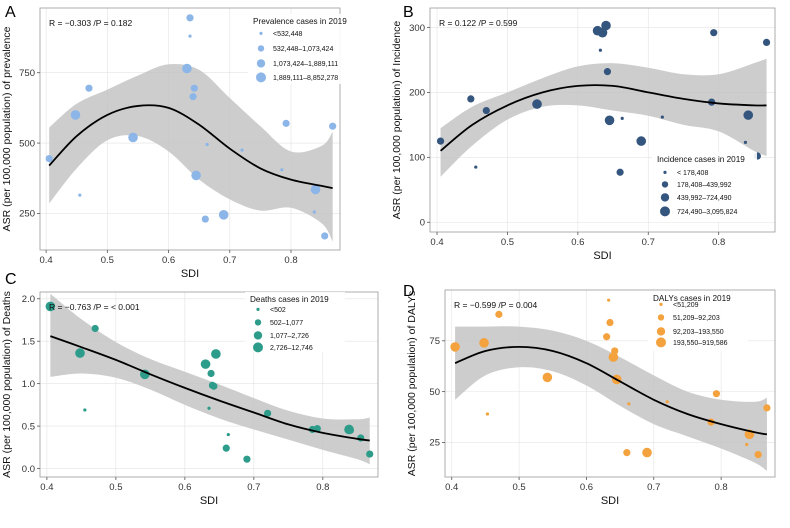  Describe the element at coordinates (289, 299) in the screenshot. I see `legend-title: Deaths cases in 2019` at that location.